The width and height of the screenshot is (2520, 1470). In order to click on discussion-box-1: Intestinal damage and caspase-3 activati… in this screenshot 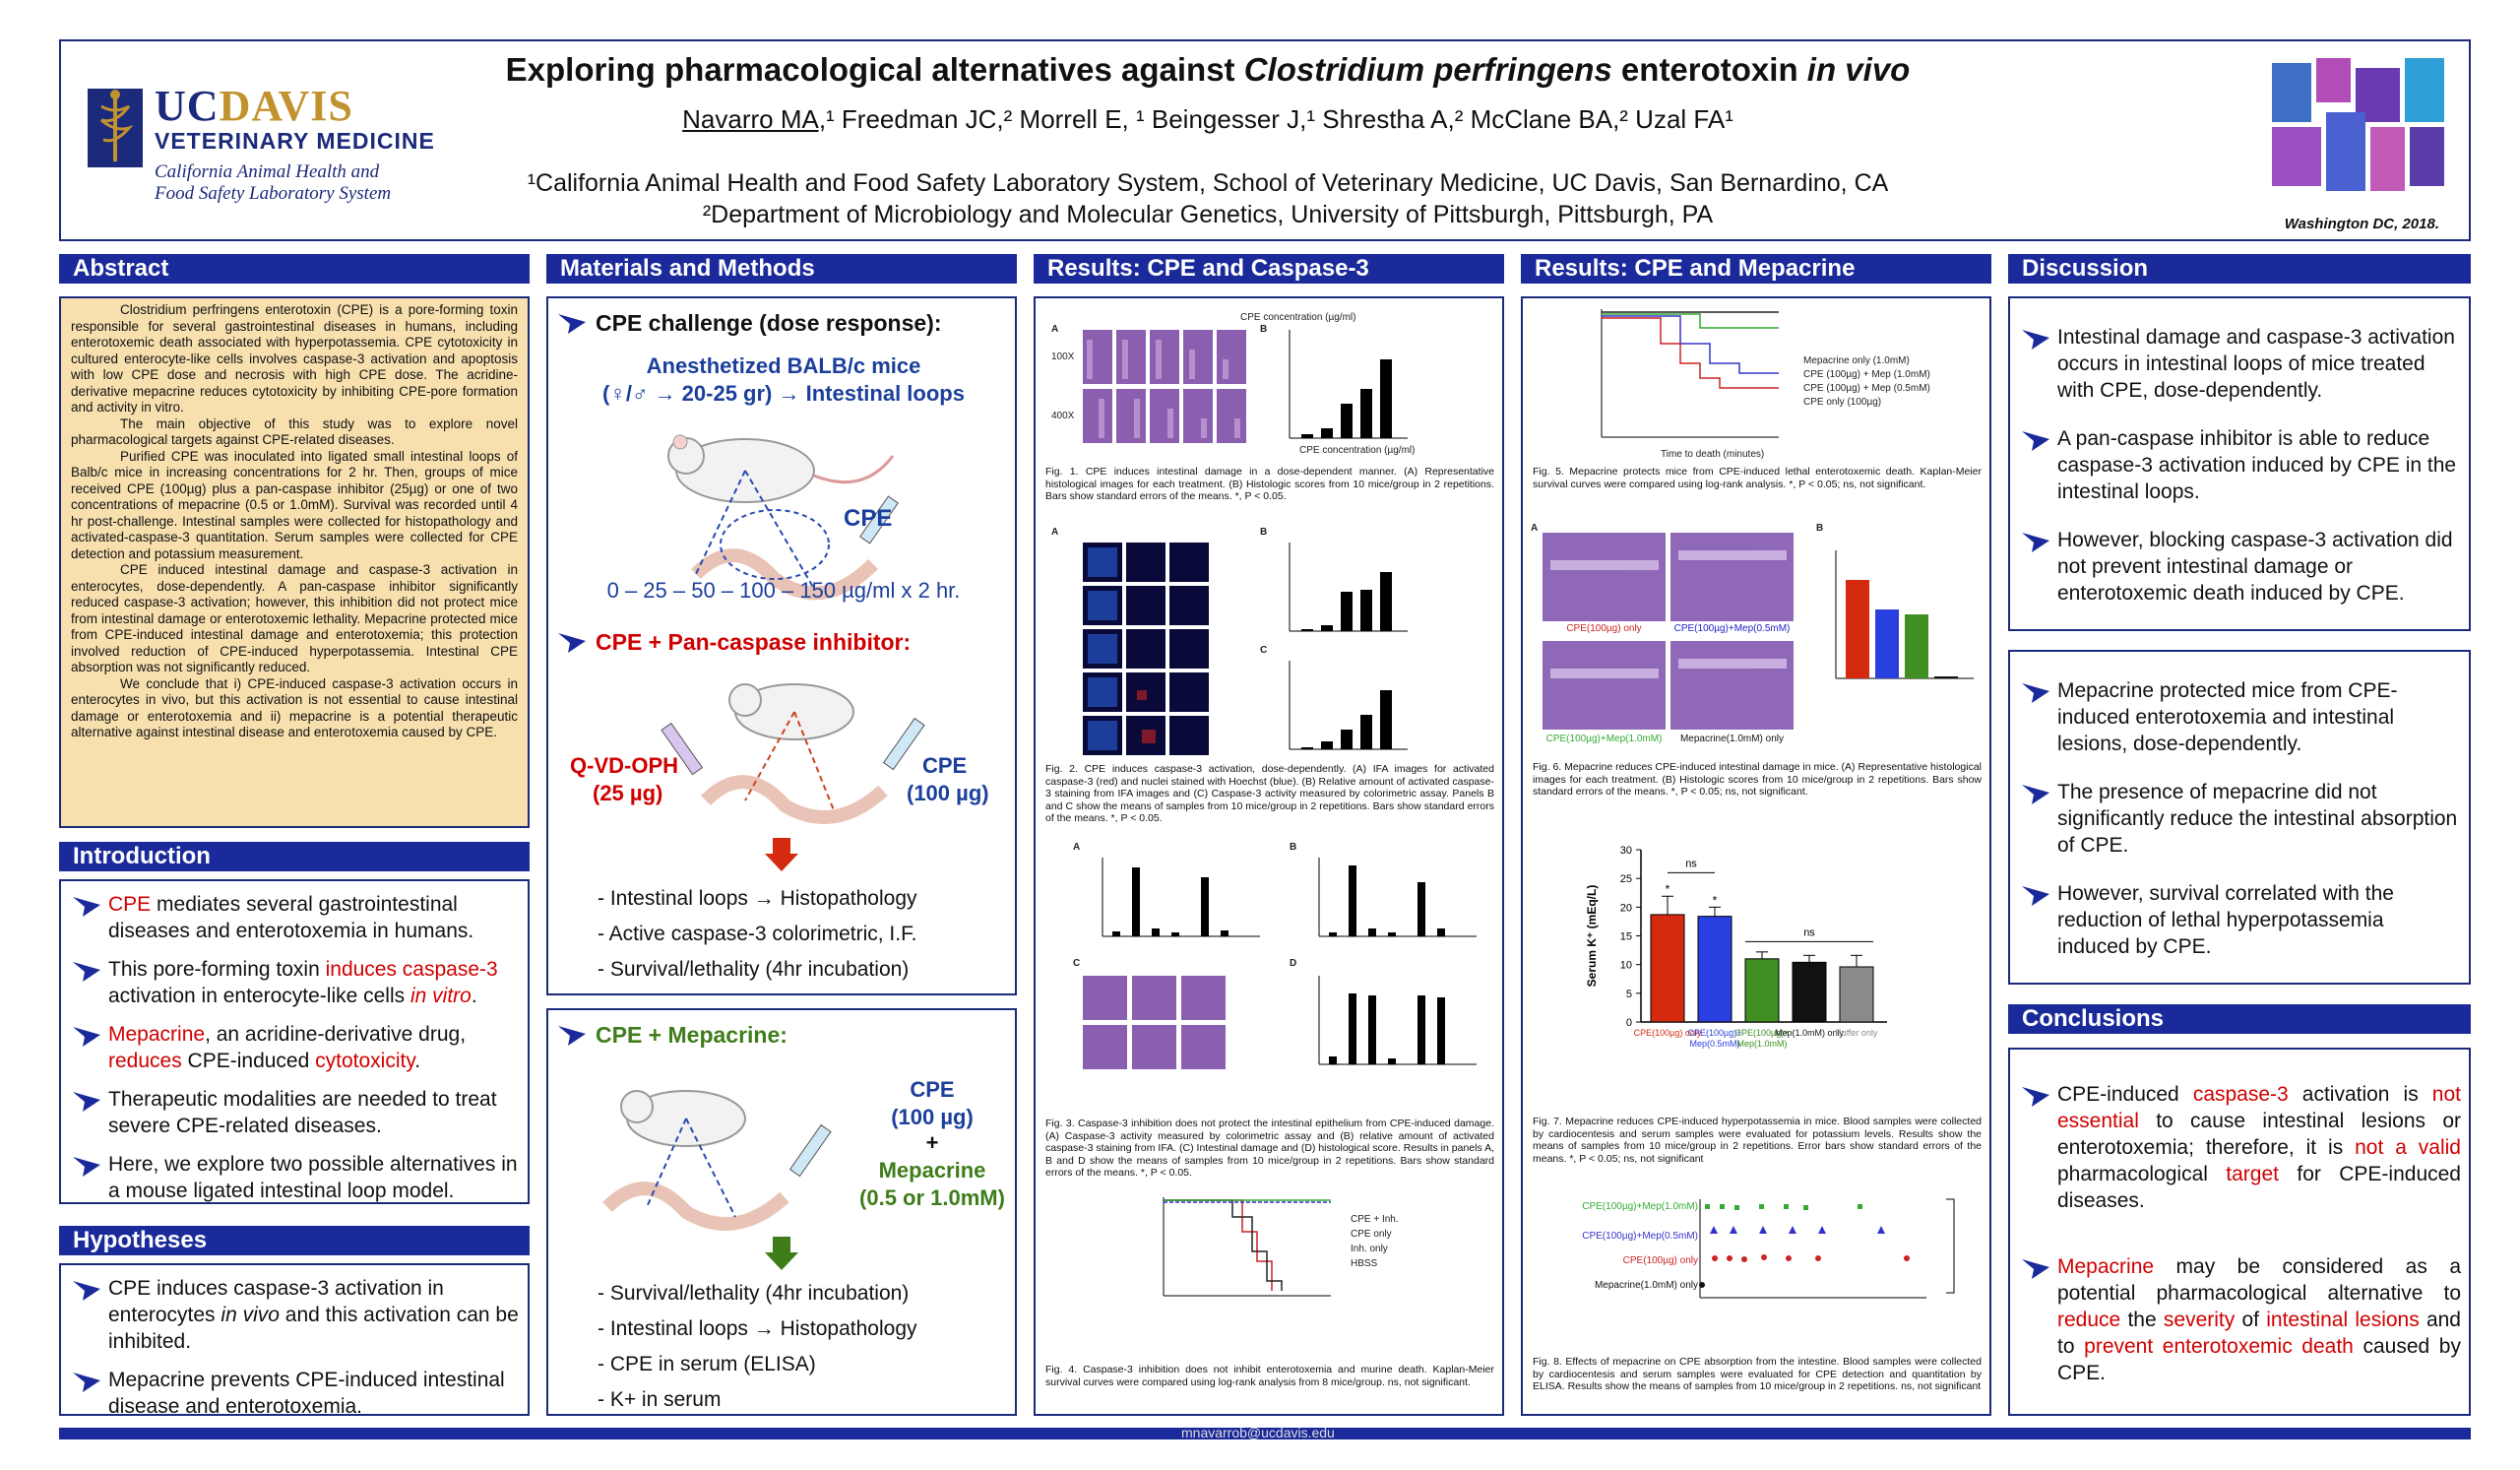, I will do `click(2239, 463)`.